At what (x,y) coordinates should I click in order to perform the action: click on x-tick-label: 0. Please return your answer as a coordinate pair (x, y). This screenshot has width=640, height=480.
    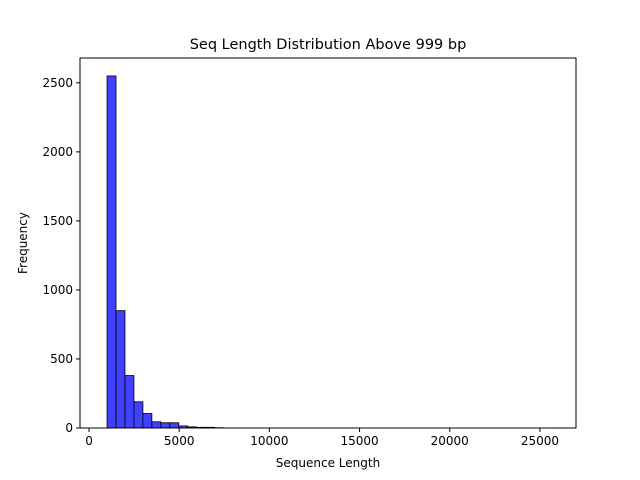
    Looking at the image, I should click on (89, 441).